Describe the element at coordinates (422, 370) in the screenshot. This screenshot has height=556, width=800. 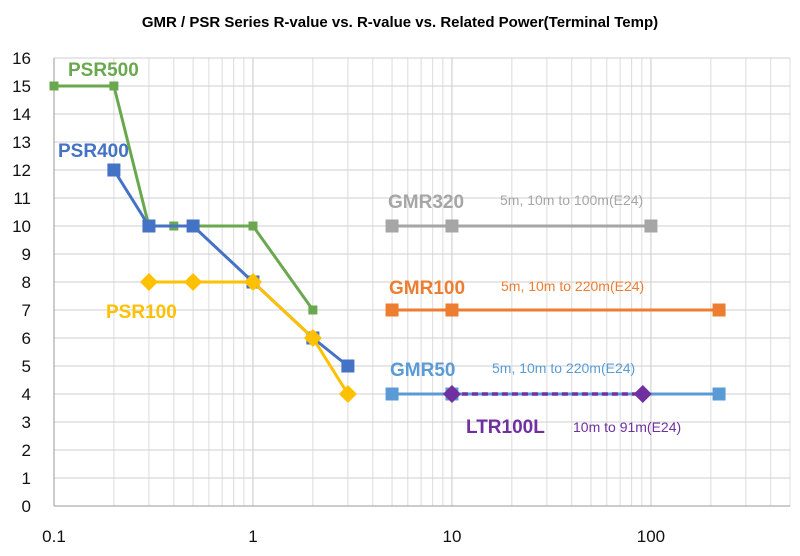
I see `series-label-gmr50: GMR50` at that location.